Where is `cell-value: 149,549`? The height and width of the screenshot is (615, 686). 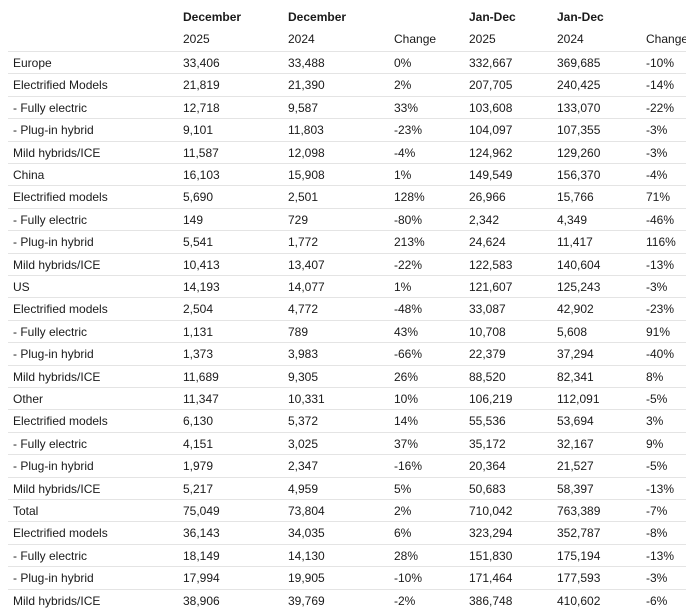 cell-value: 149,549 is located at coordinates (491, 175).